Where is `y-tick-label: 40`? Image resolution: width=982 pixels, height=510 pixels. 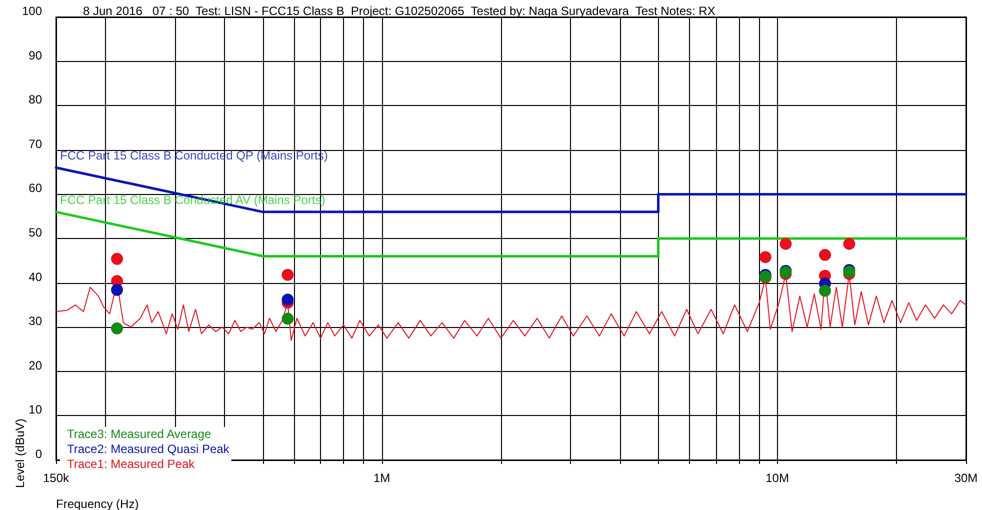
y-tick-label: 40 is located at coordinates (35, 277).